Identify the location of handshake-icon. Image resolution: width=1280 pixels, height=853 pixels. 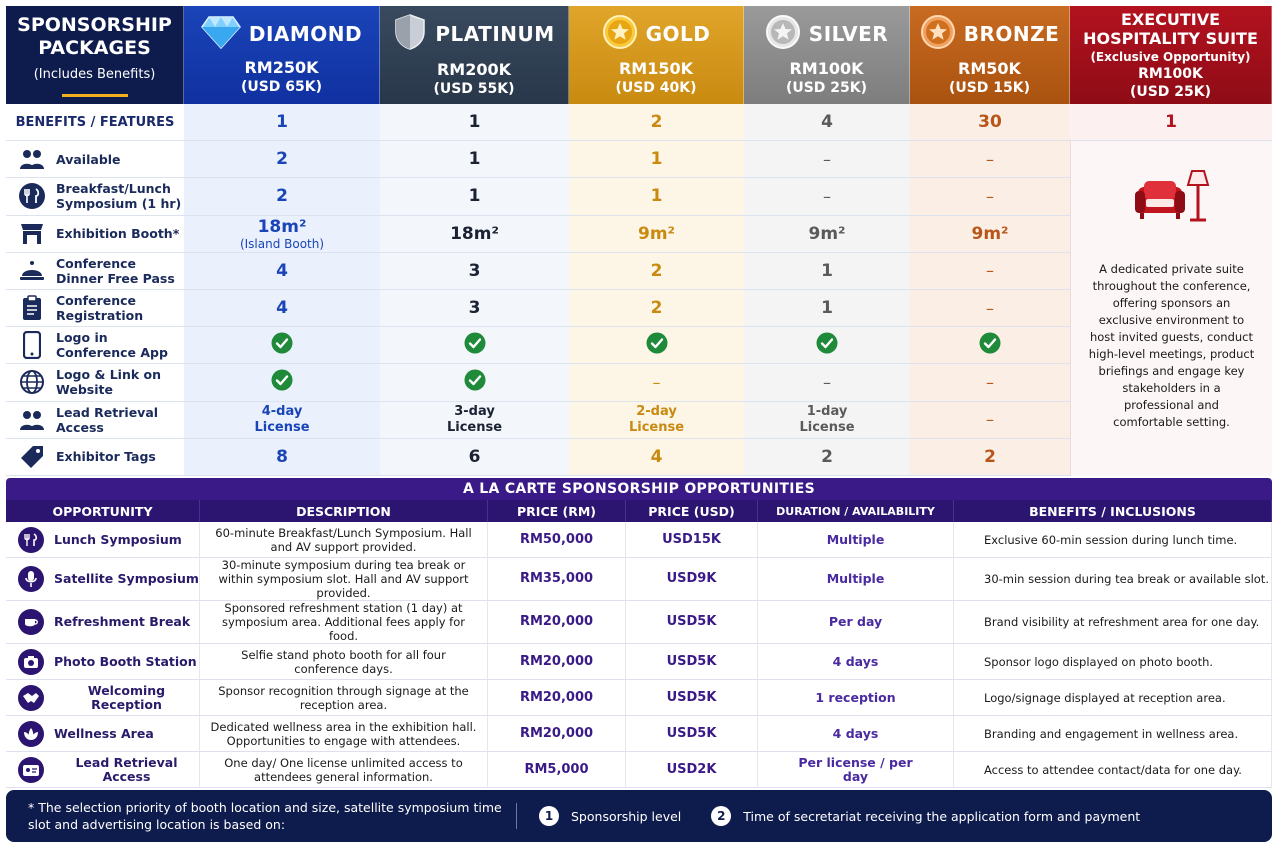
(31, 697).